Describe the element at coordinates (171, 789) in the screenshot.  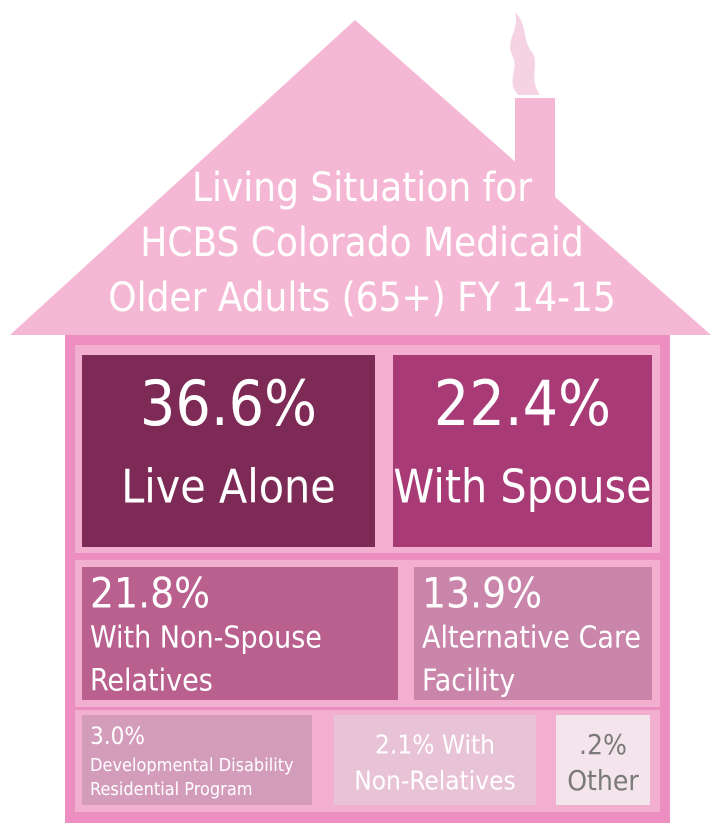
I see `tile-text: Residential Program` at that location.